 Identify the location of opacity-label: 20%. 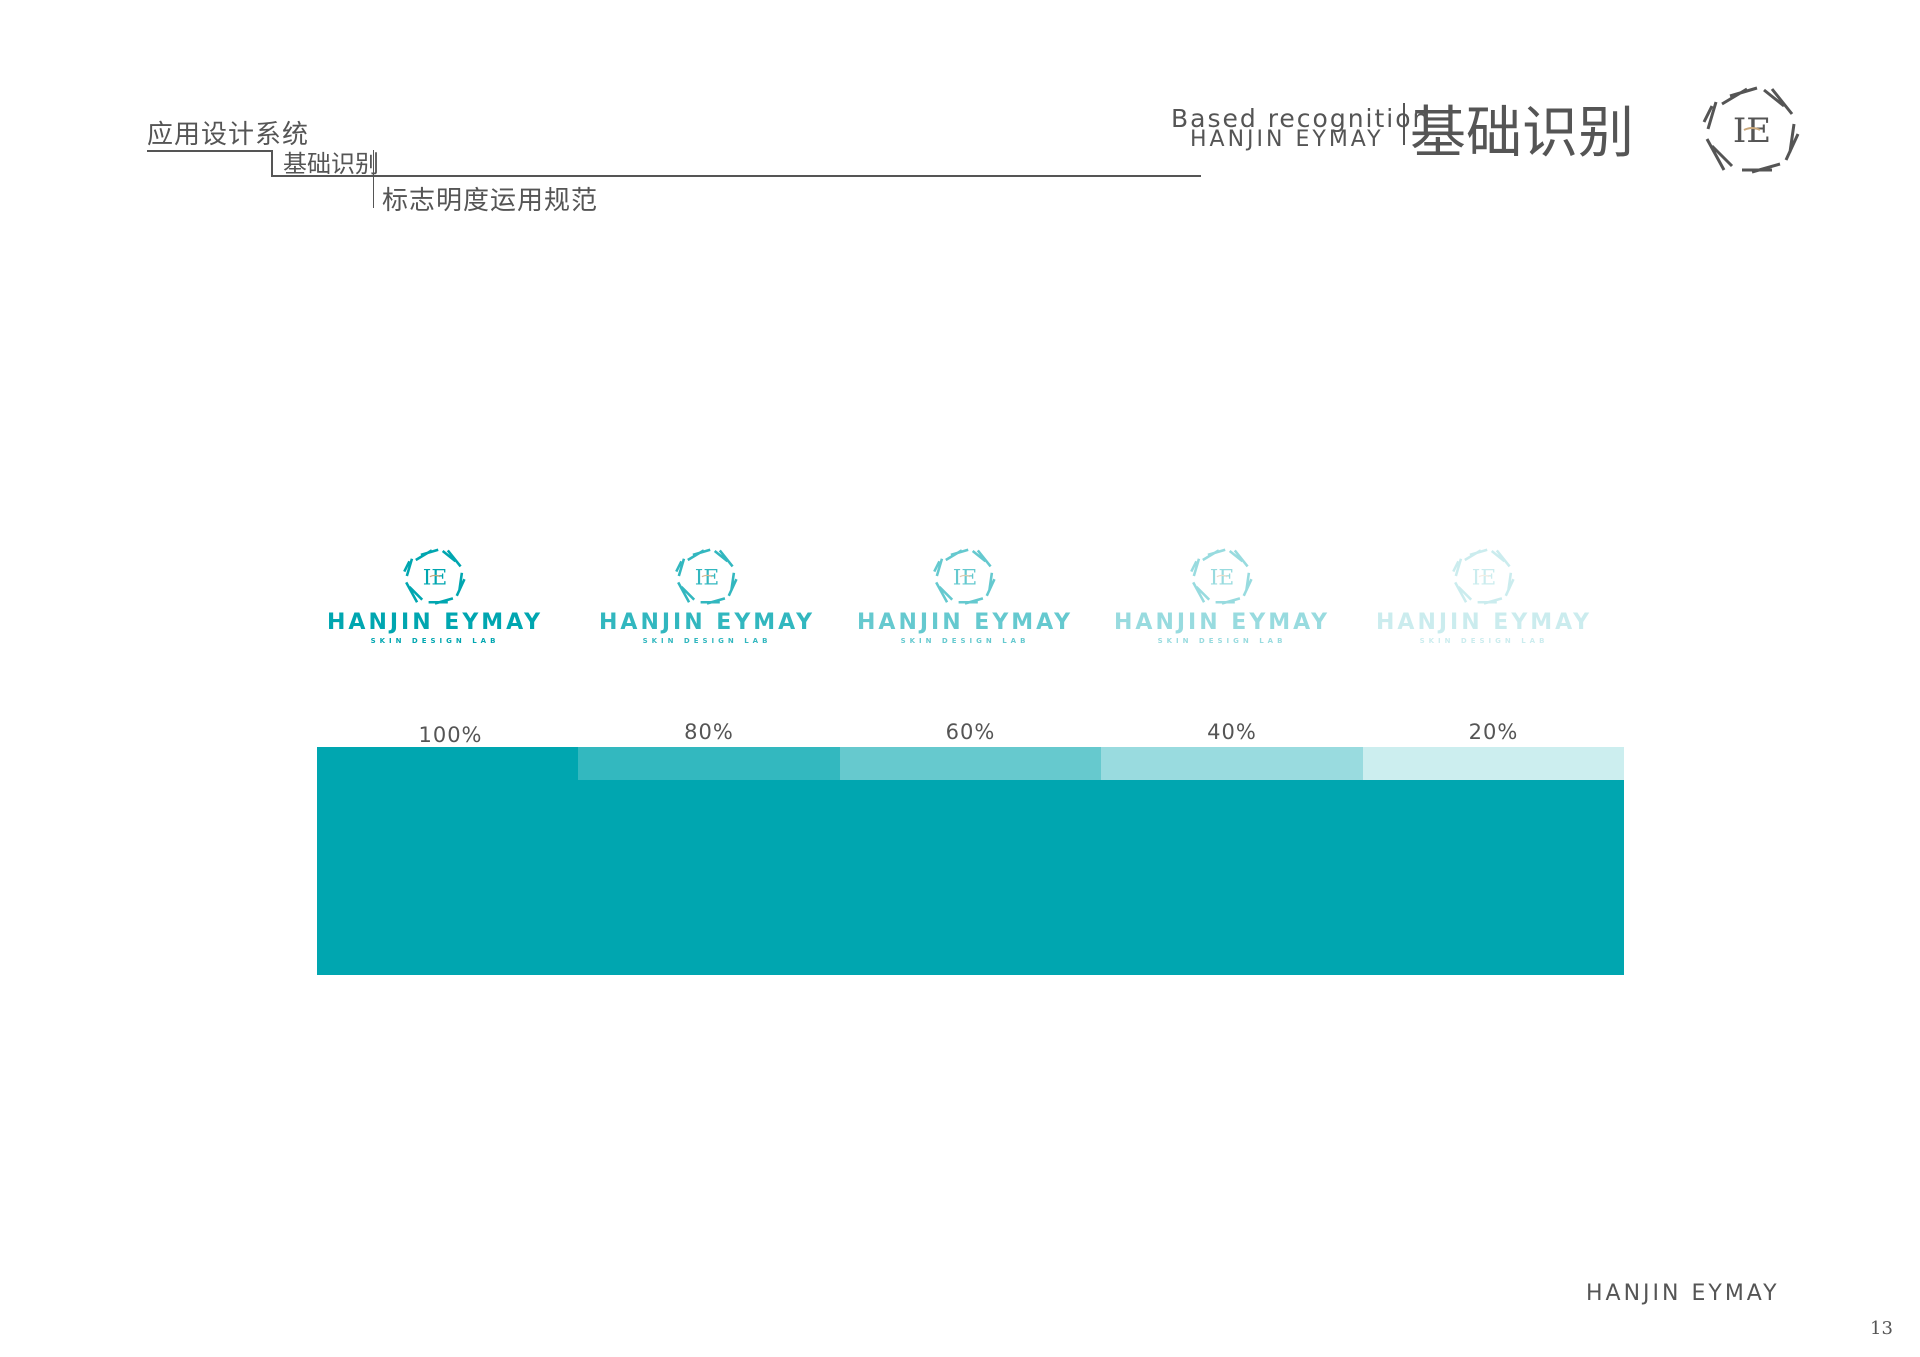
(1493, 732).